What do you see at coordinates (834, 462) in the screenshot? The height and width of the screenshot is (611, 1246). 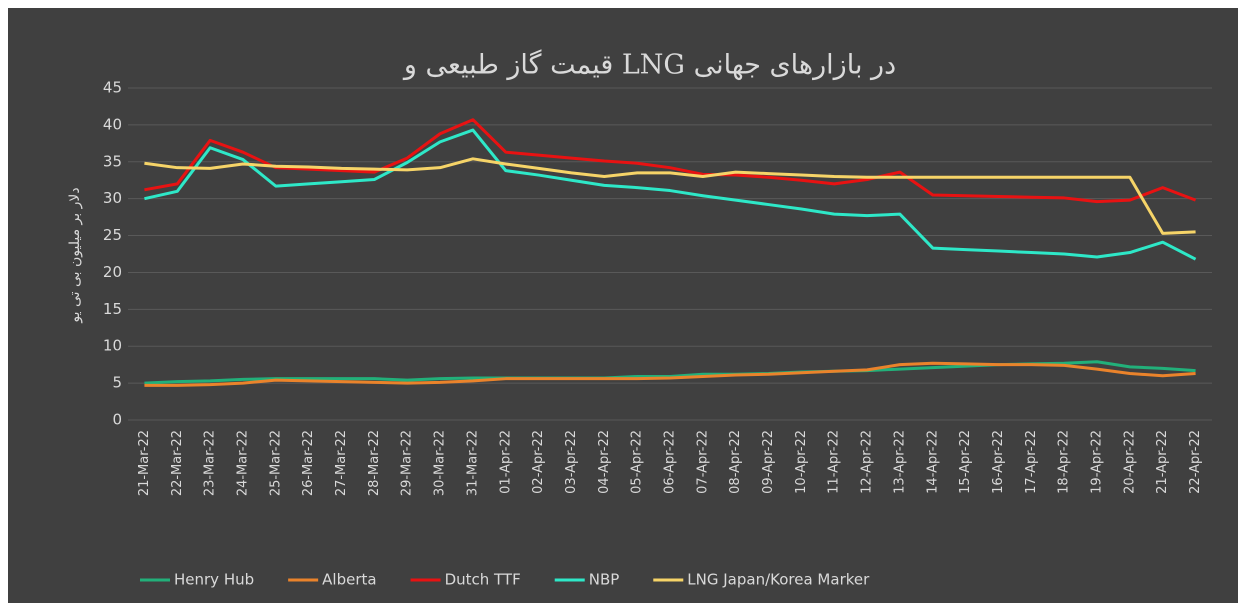 I see `x-tick-label: 11-Apr-22` at bounding box center [834, 462].